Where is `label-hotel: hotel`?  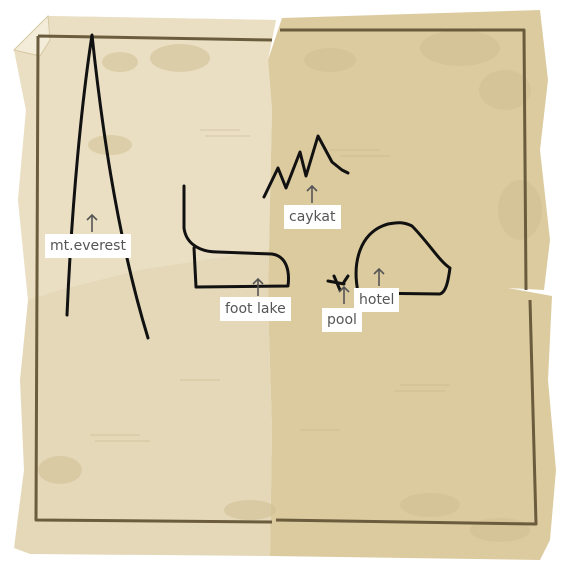 label-hotel: hotel is located at coordinates (377, 300).